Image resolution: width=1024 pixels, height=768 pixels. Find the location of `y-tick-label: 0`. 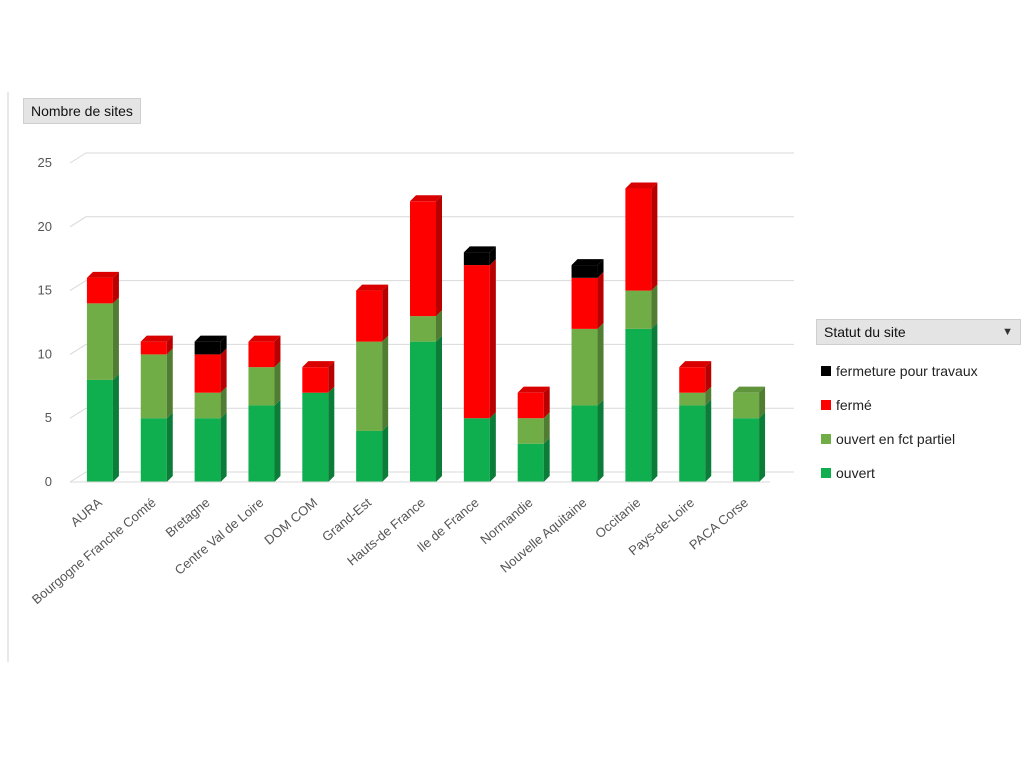

y-tick-label: 0 is located at coordinates (48, 481).